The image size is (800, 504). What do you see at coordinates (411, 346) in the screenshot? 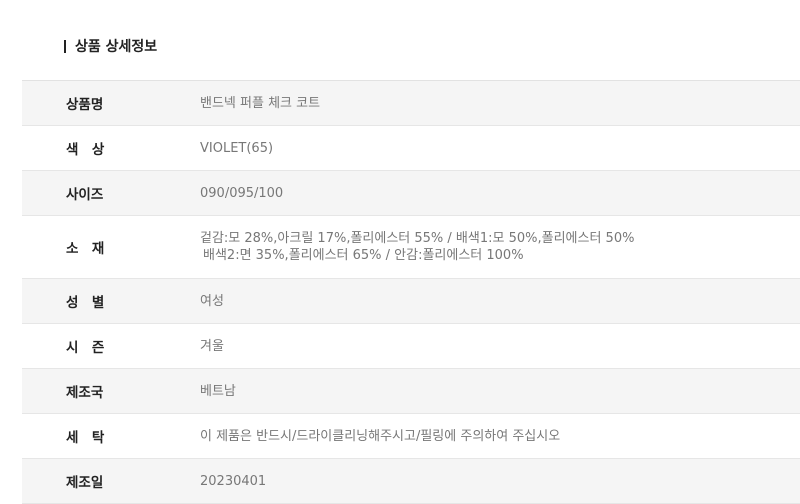
I see `table-row: 시 즌 겨울` at bounding box center [411, 346].